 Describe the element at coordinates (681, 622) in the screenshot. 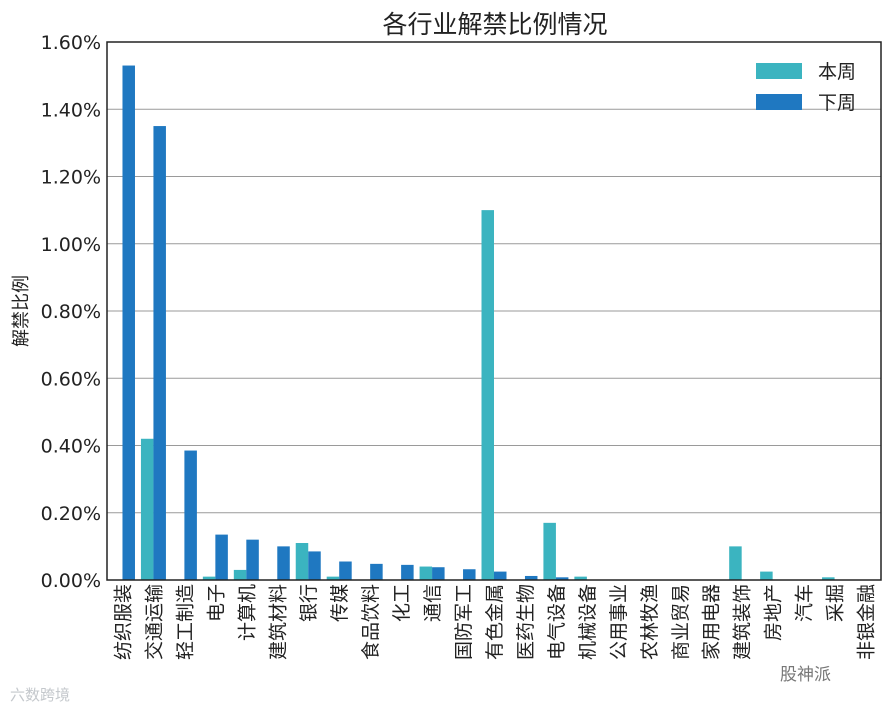

I see `x-tick-label: 商业贸易` at that location.